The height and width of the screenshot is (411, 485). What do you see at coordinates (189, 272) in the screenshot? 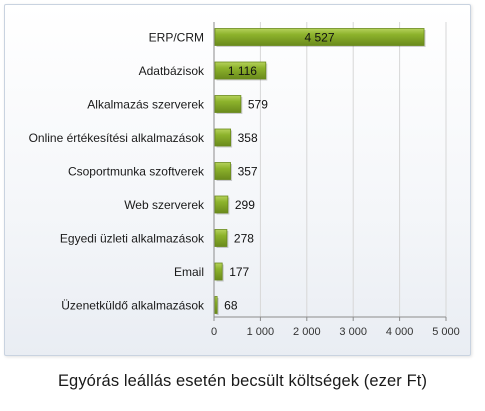
I see `category-label: Email` at bounding box center [189, 272].